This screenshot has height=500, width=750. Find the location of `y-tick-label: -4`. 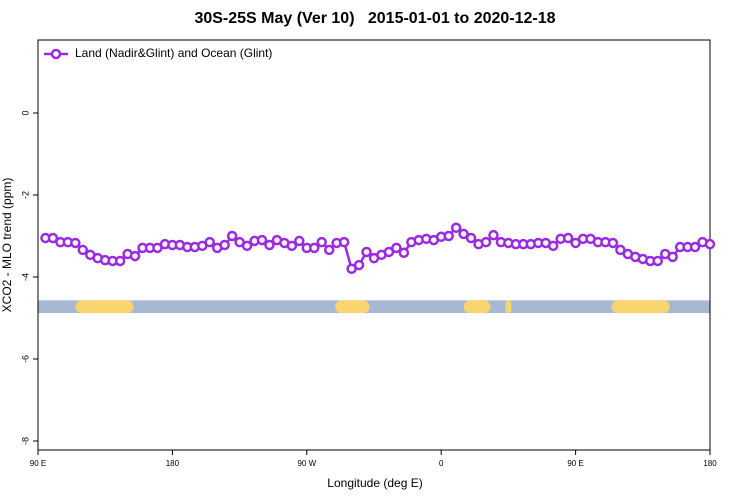

y-tick-label: -4 is located at coordinates (25, 277).